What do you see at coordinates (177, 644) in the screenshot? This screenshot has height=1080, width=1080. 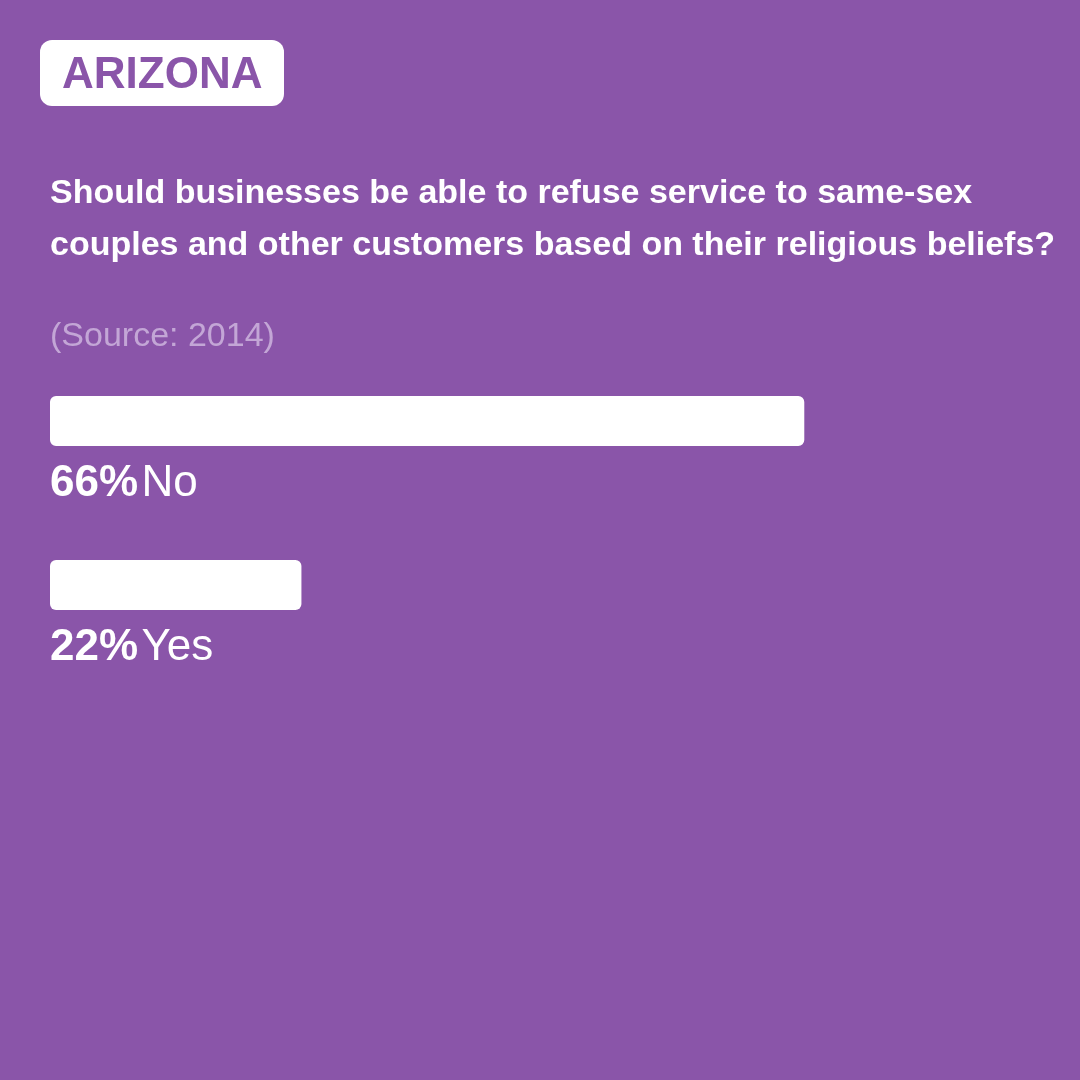 I see `y-tick-label: Yes` at bounding box center [177, 644].